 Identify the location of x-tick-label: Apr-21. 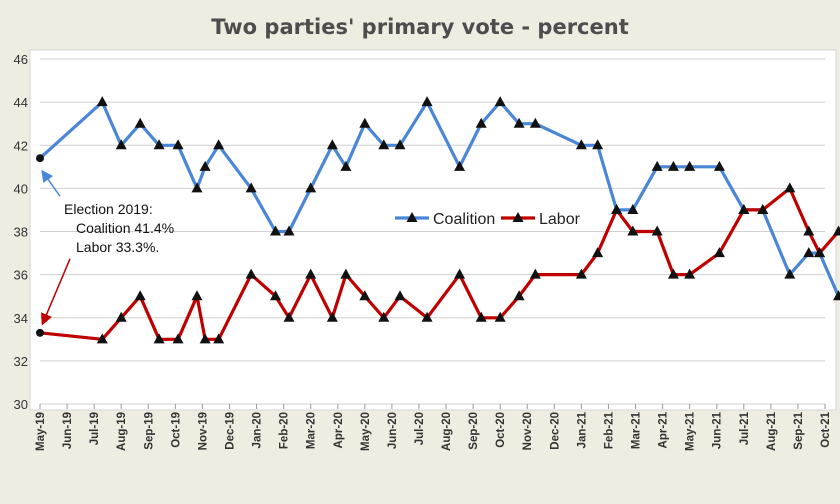
(664, 429).